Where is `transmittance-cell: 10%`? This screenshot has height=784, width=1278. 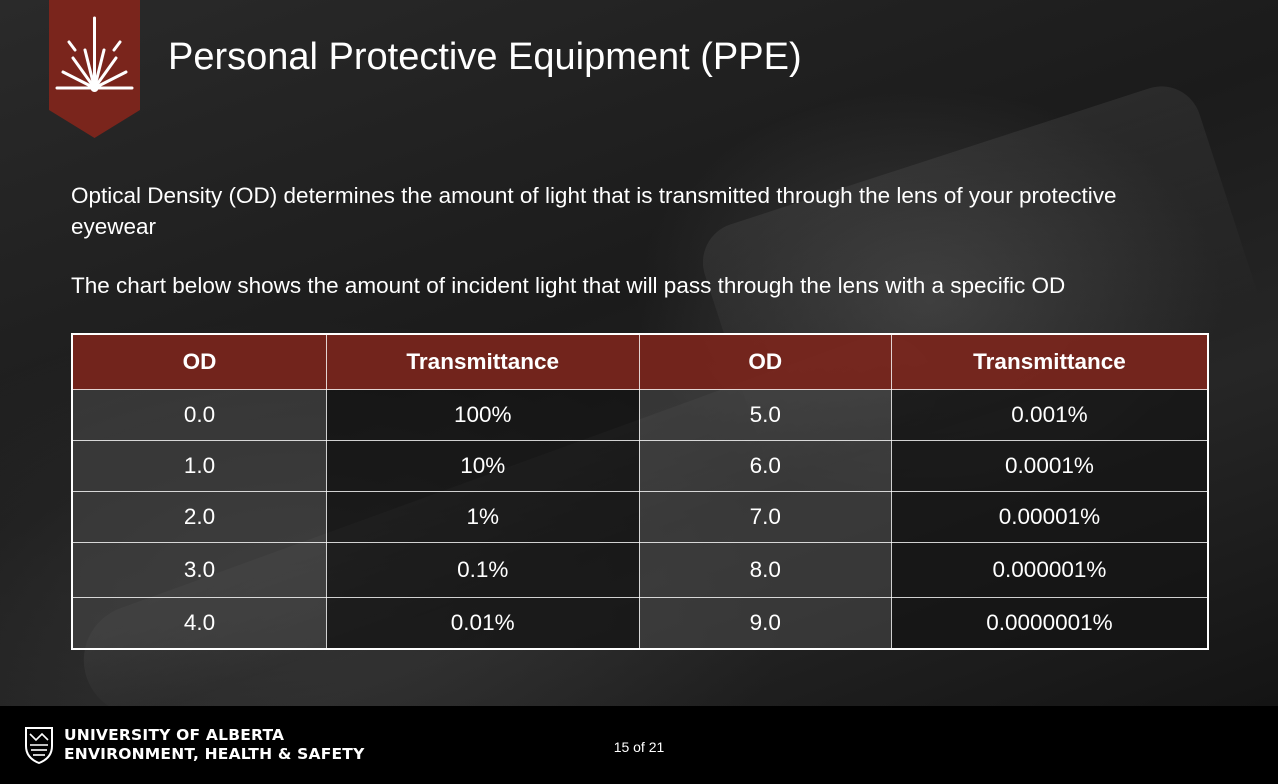 transmittance-cell: 10% is located at coordinates (482, 466).